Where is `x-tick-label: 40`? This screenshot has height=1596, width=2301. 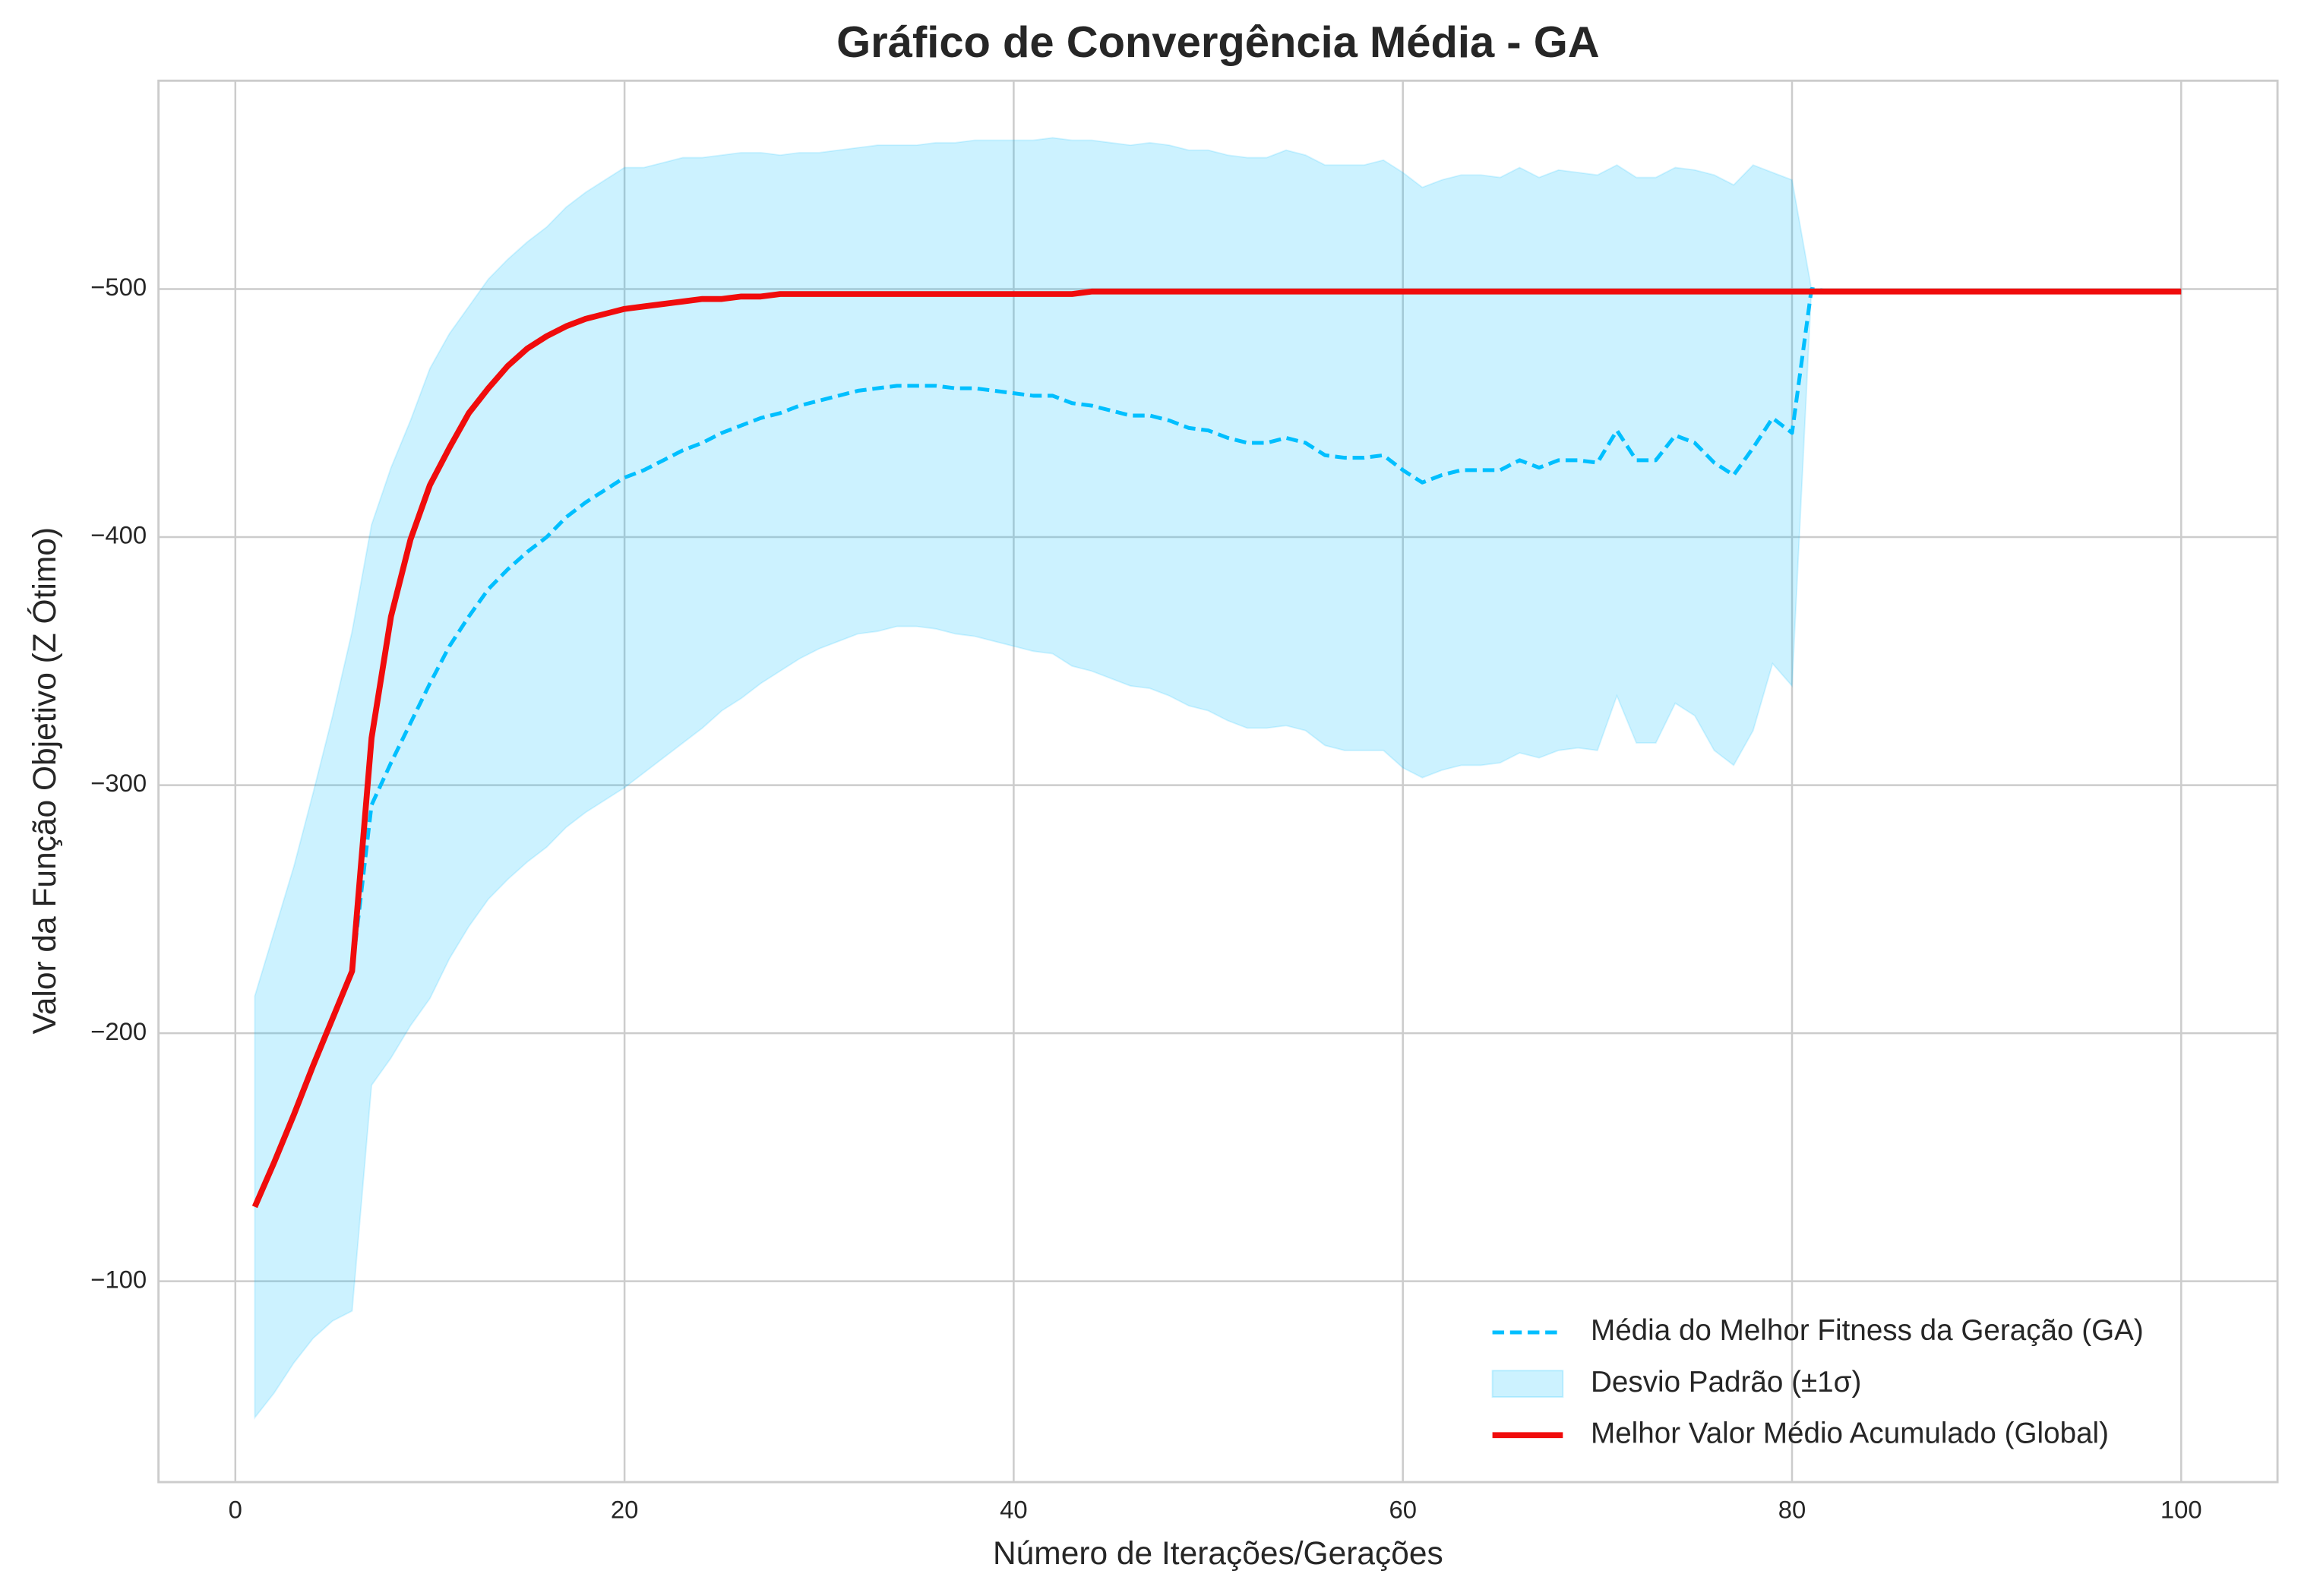
x-tick-label: 40 is located at coordinates (1014, 1509).